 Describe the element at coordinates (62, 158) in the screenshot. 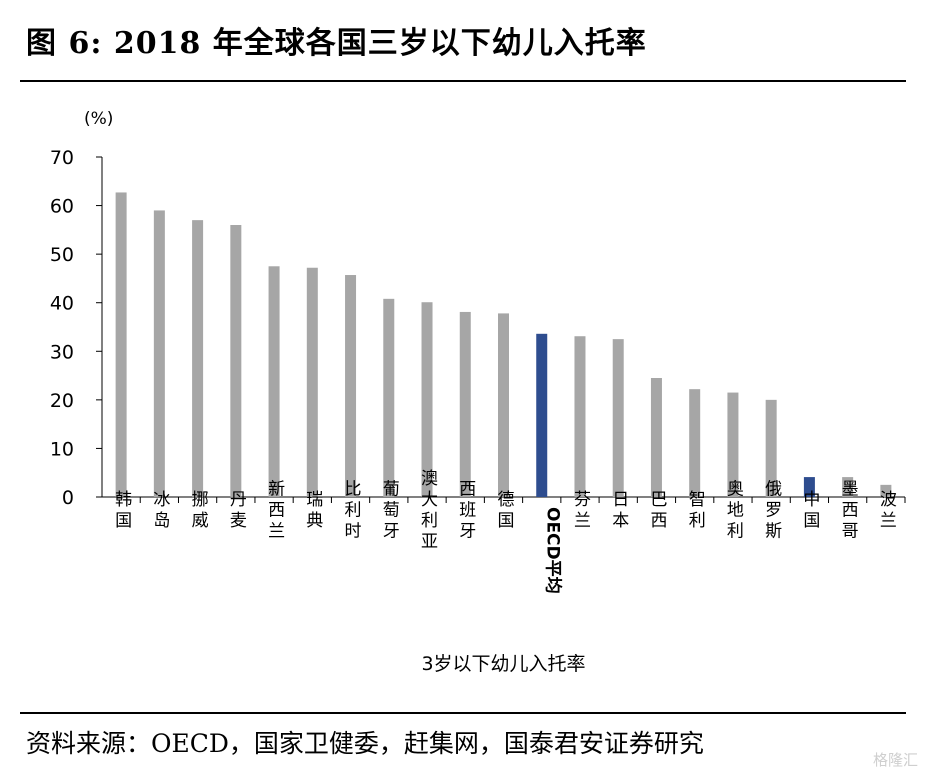

I see `y-tick-label: 70` at that location.